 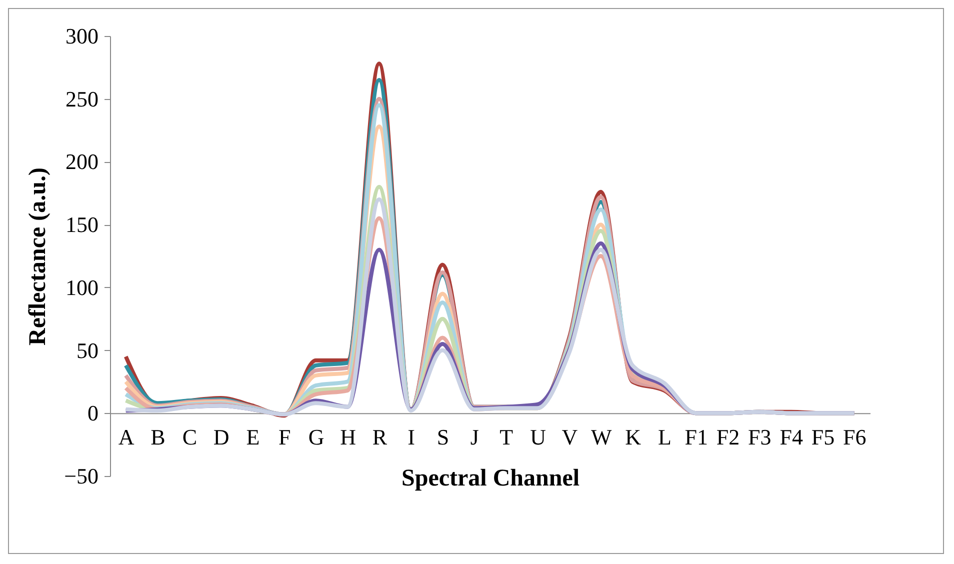 What do you see at coordinates (82, 36) in the screenshot?
I see `y-tick-label: 300` at bounding box center [82, 36].